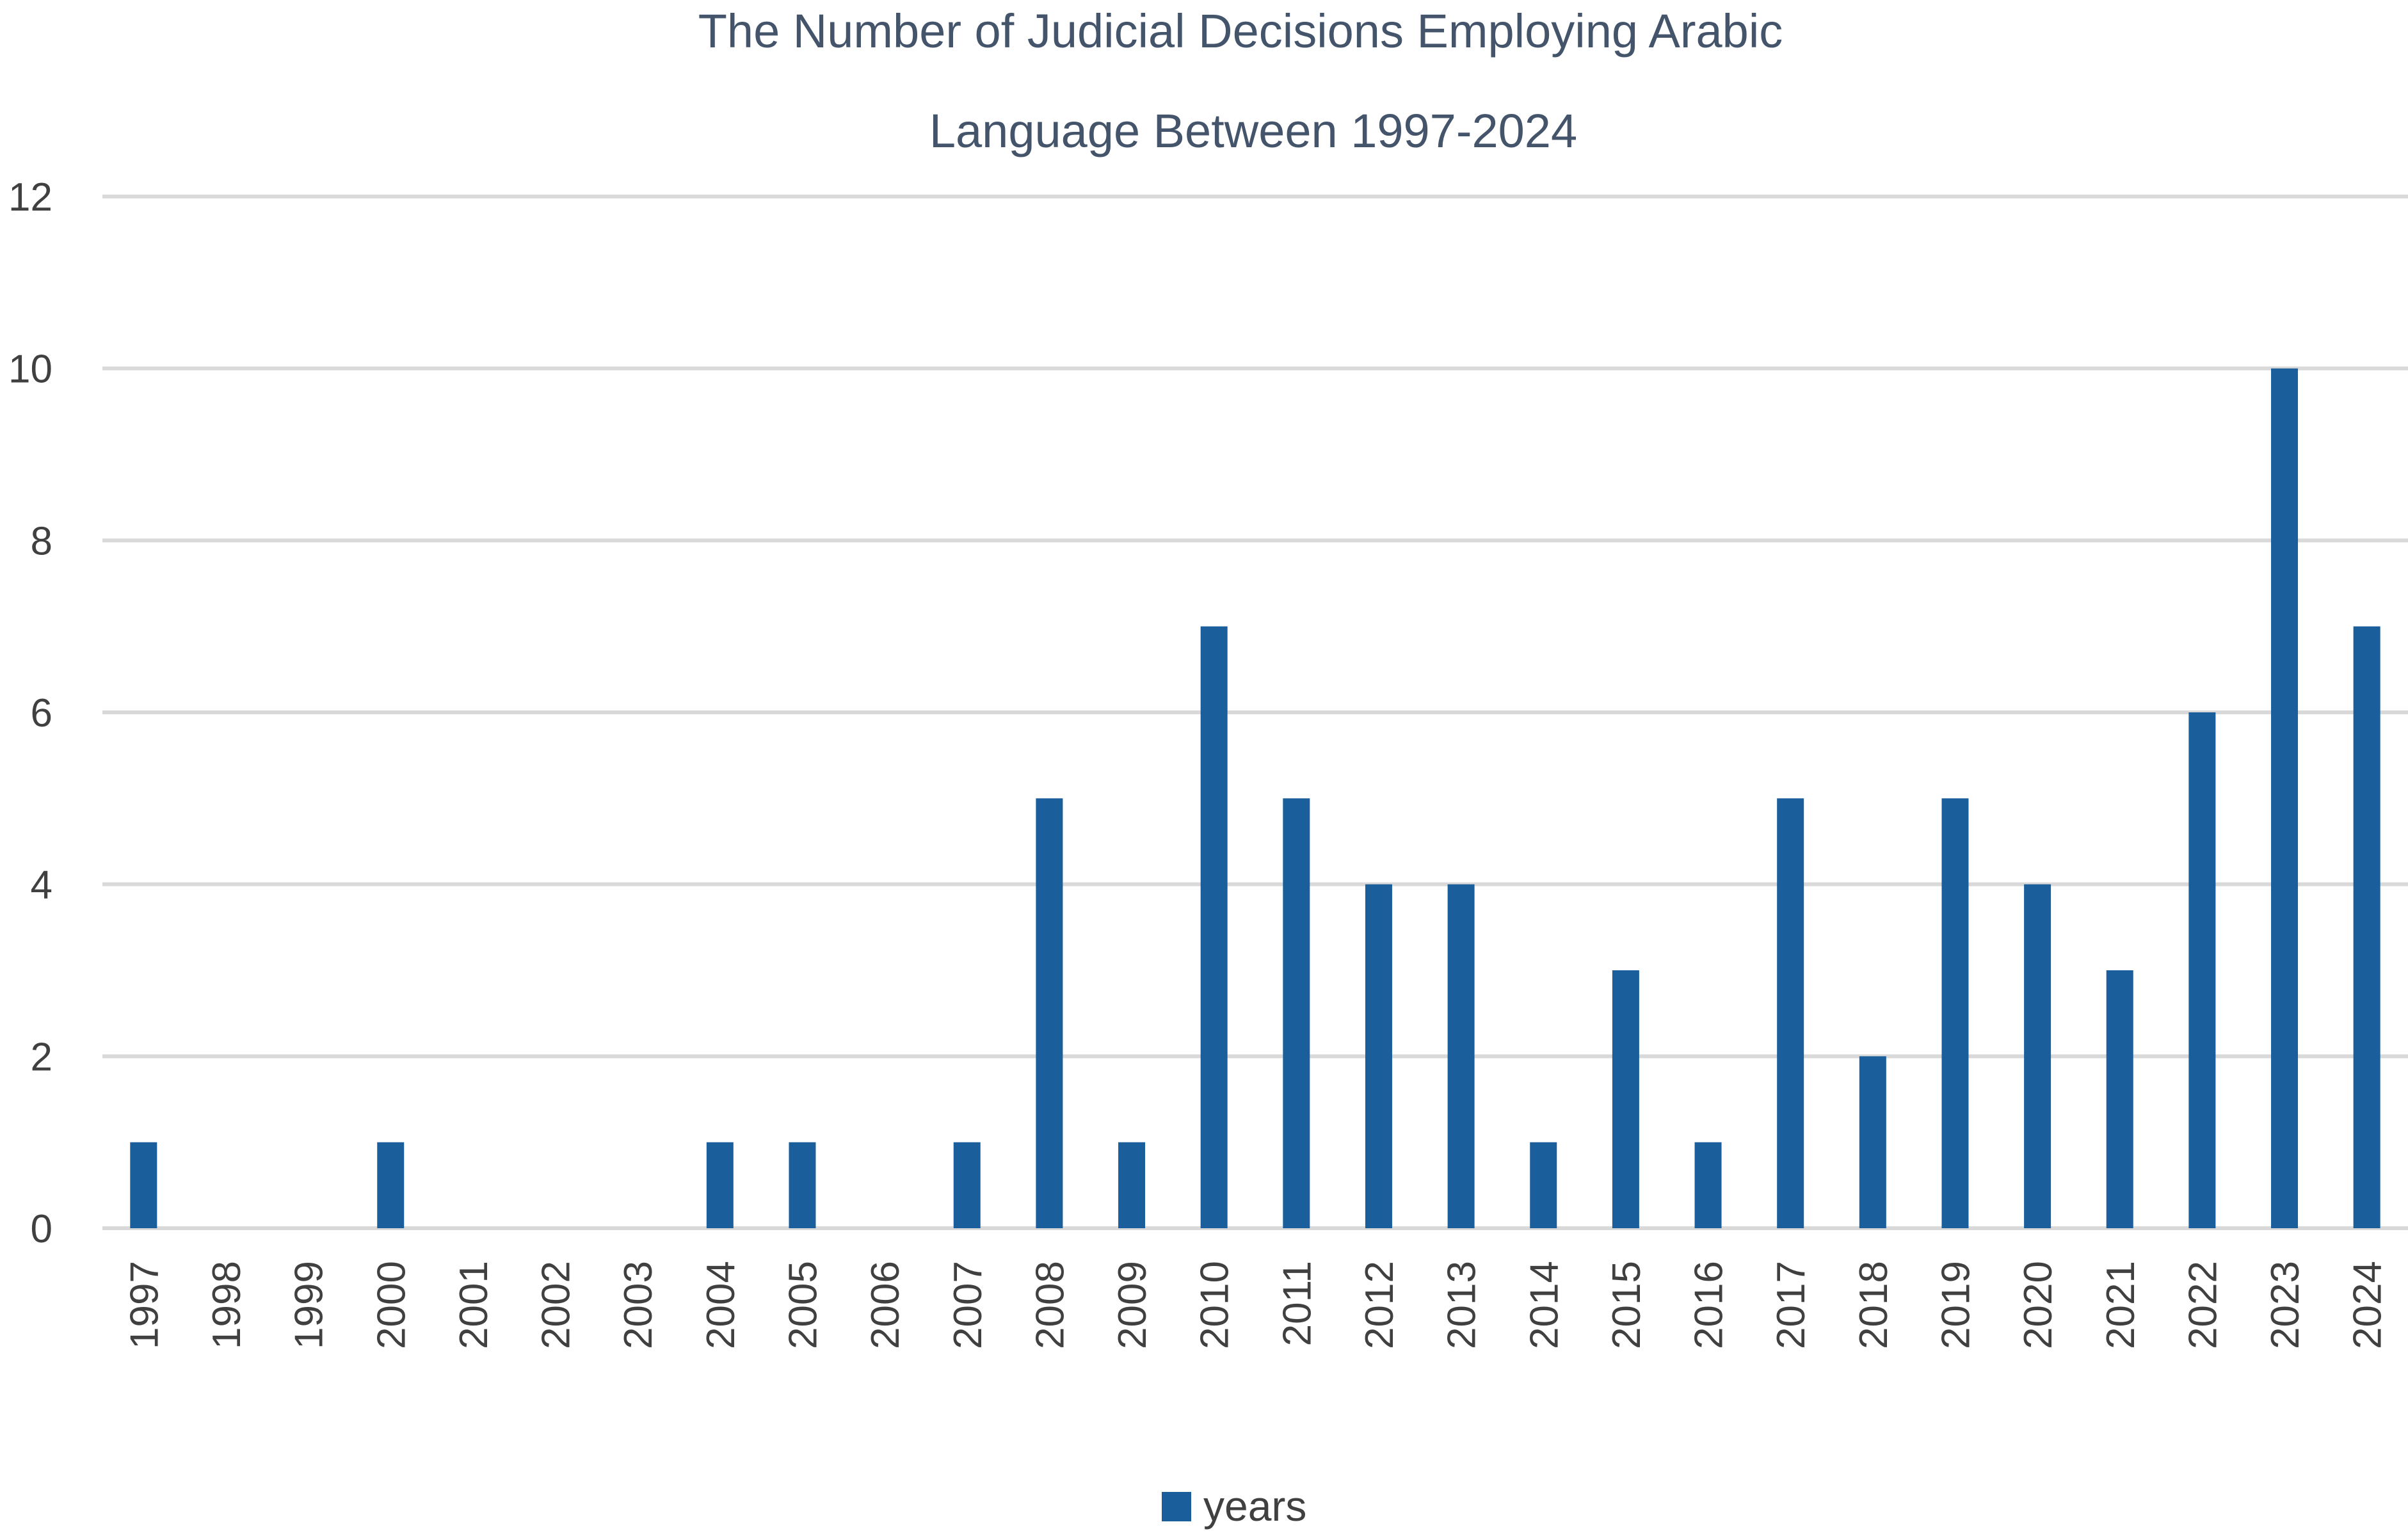 This screenshot has height=1538, width=2408. I want to click on x-tick-label: 2005, so click(803, 1305).